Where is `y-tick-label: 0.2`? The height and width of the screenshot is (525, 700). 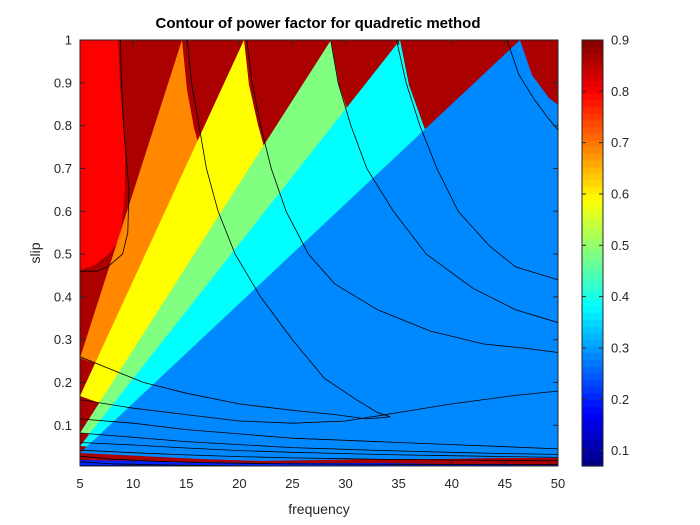 y-tick-label: 0.2 is located at coordinates (63, 382).